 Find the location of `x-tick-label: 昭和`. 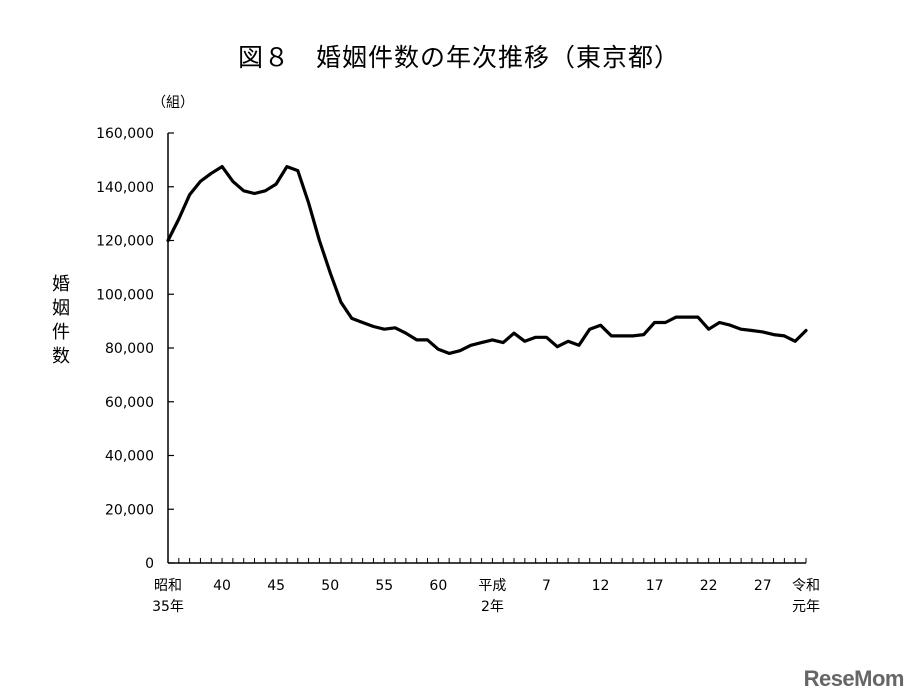

x-tick-label: 昭和 is located at coordinates (168, 586).